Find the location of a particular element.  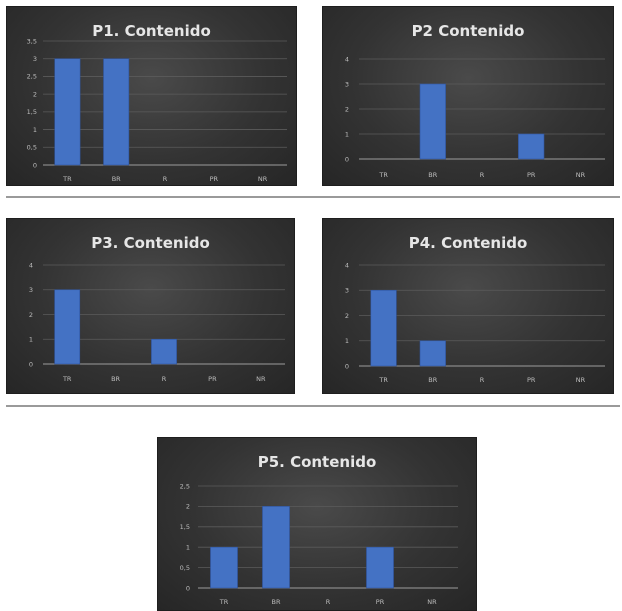

chart-svg: P2 Contenido 0 1 2 3 4 TR BR R PR NR is located at coordinates (475, 100).